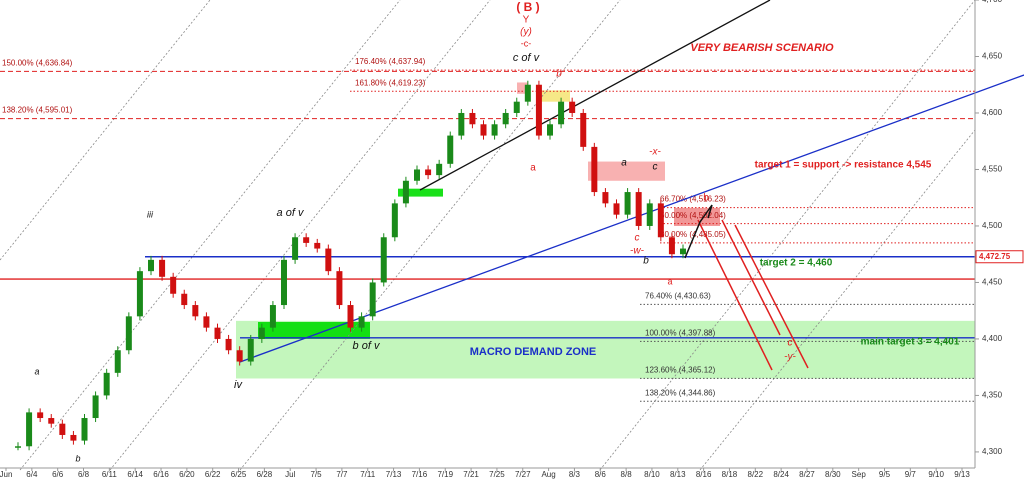 Image resolution: width=1024 pixels, height=480 pixels. What do you see at coordinates (781, 474) in the screenshot?
I see `x-tick-label: 8/24` at bounding box center [781, 474].